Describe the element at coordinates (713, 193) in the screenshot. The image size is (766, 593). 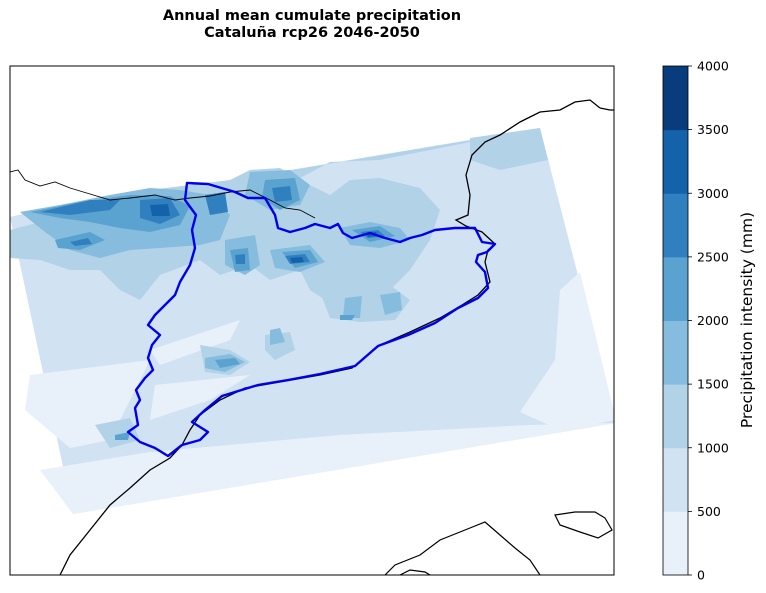
I see `colorbar-tick-label: 3000` at that location.